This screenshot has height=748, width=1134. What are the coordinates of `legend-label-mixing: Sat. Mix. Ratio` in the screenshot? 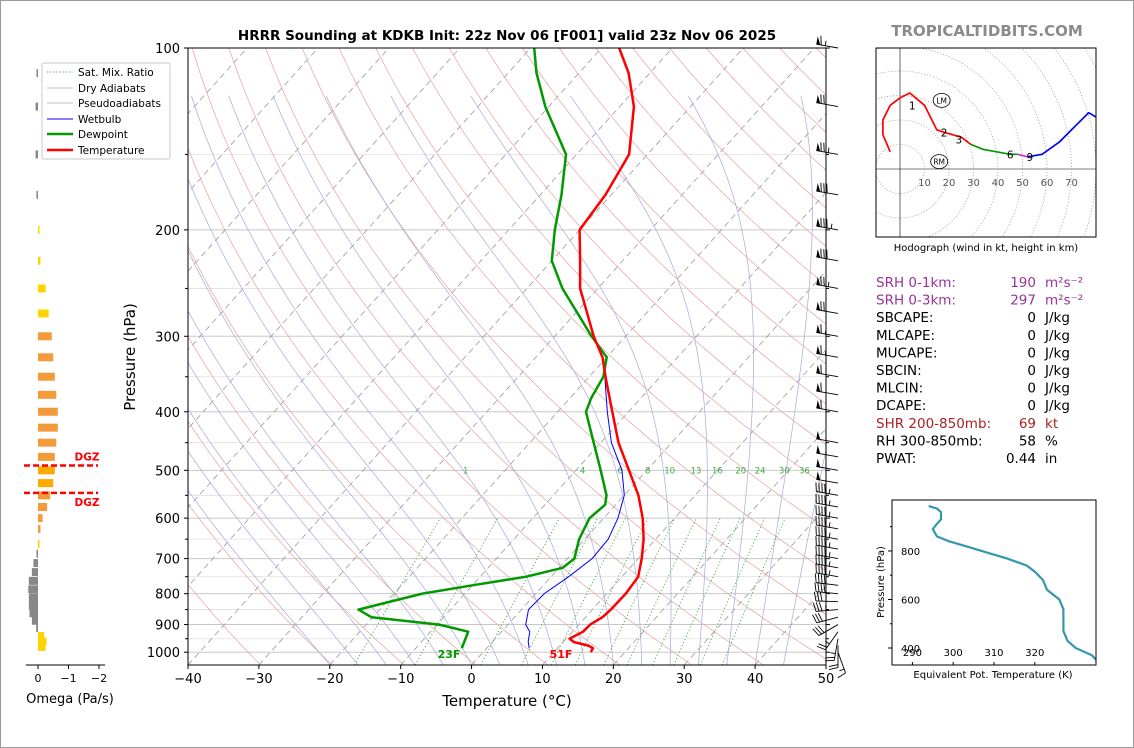 It's located at (116, 73).